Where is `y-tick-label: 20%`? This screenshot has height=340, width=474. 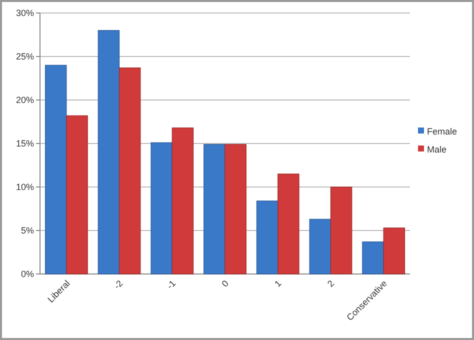
y-tick-label: 20% is located at coordinates (25, 100).